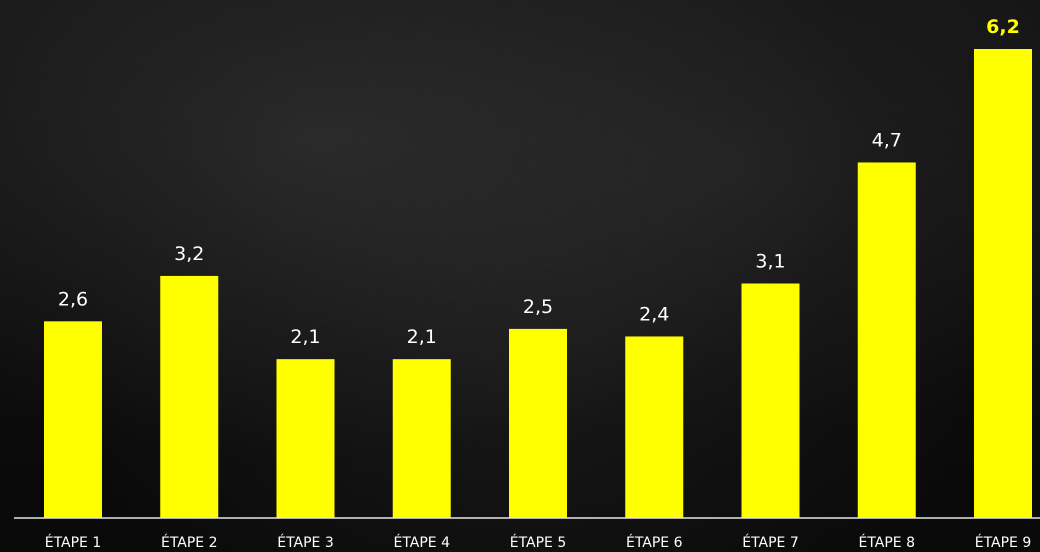  What do you see at coordinates (189, 254) in the screenshot?
I see `value-label-2: 3,2` at bounding box center [189, 254].